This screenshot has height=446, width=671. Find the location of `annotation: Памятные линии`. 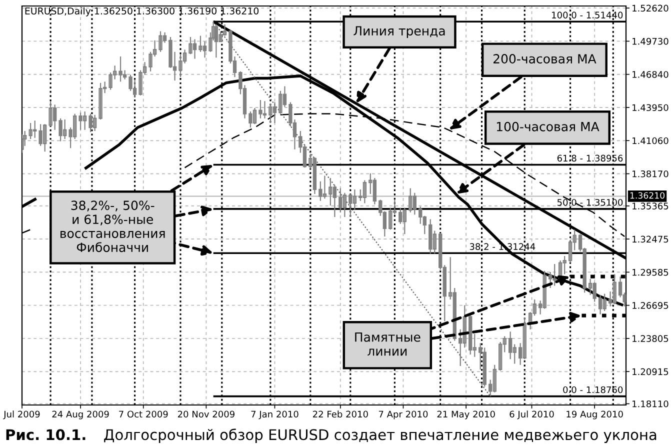

annotation: Памятные линии is located at coordinates (387, 344).